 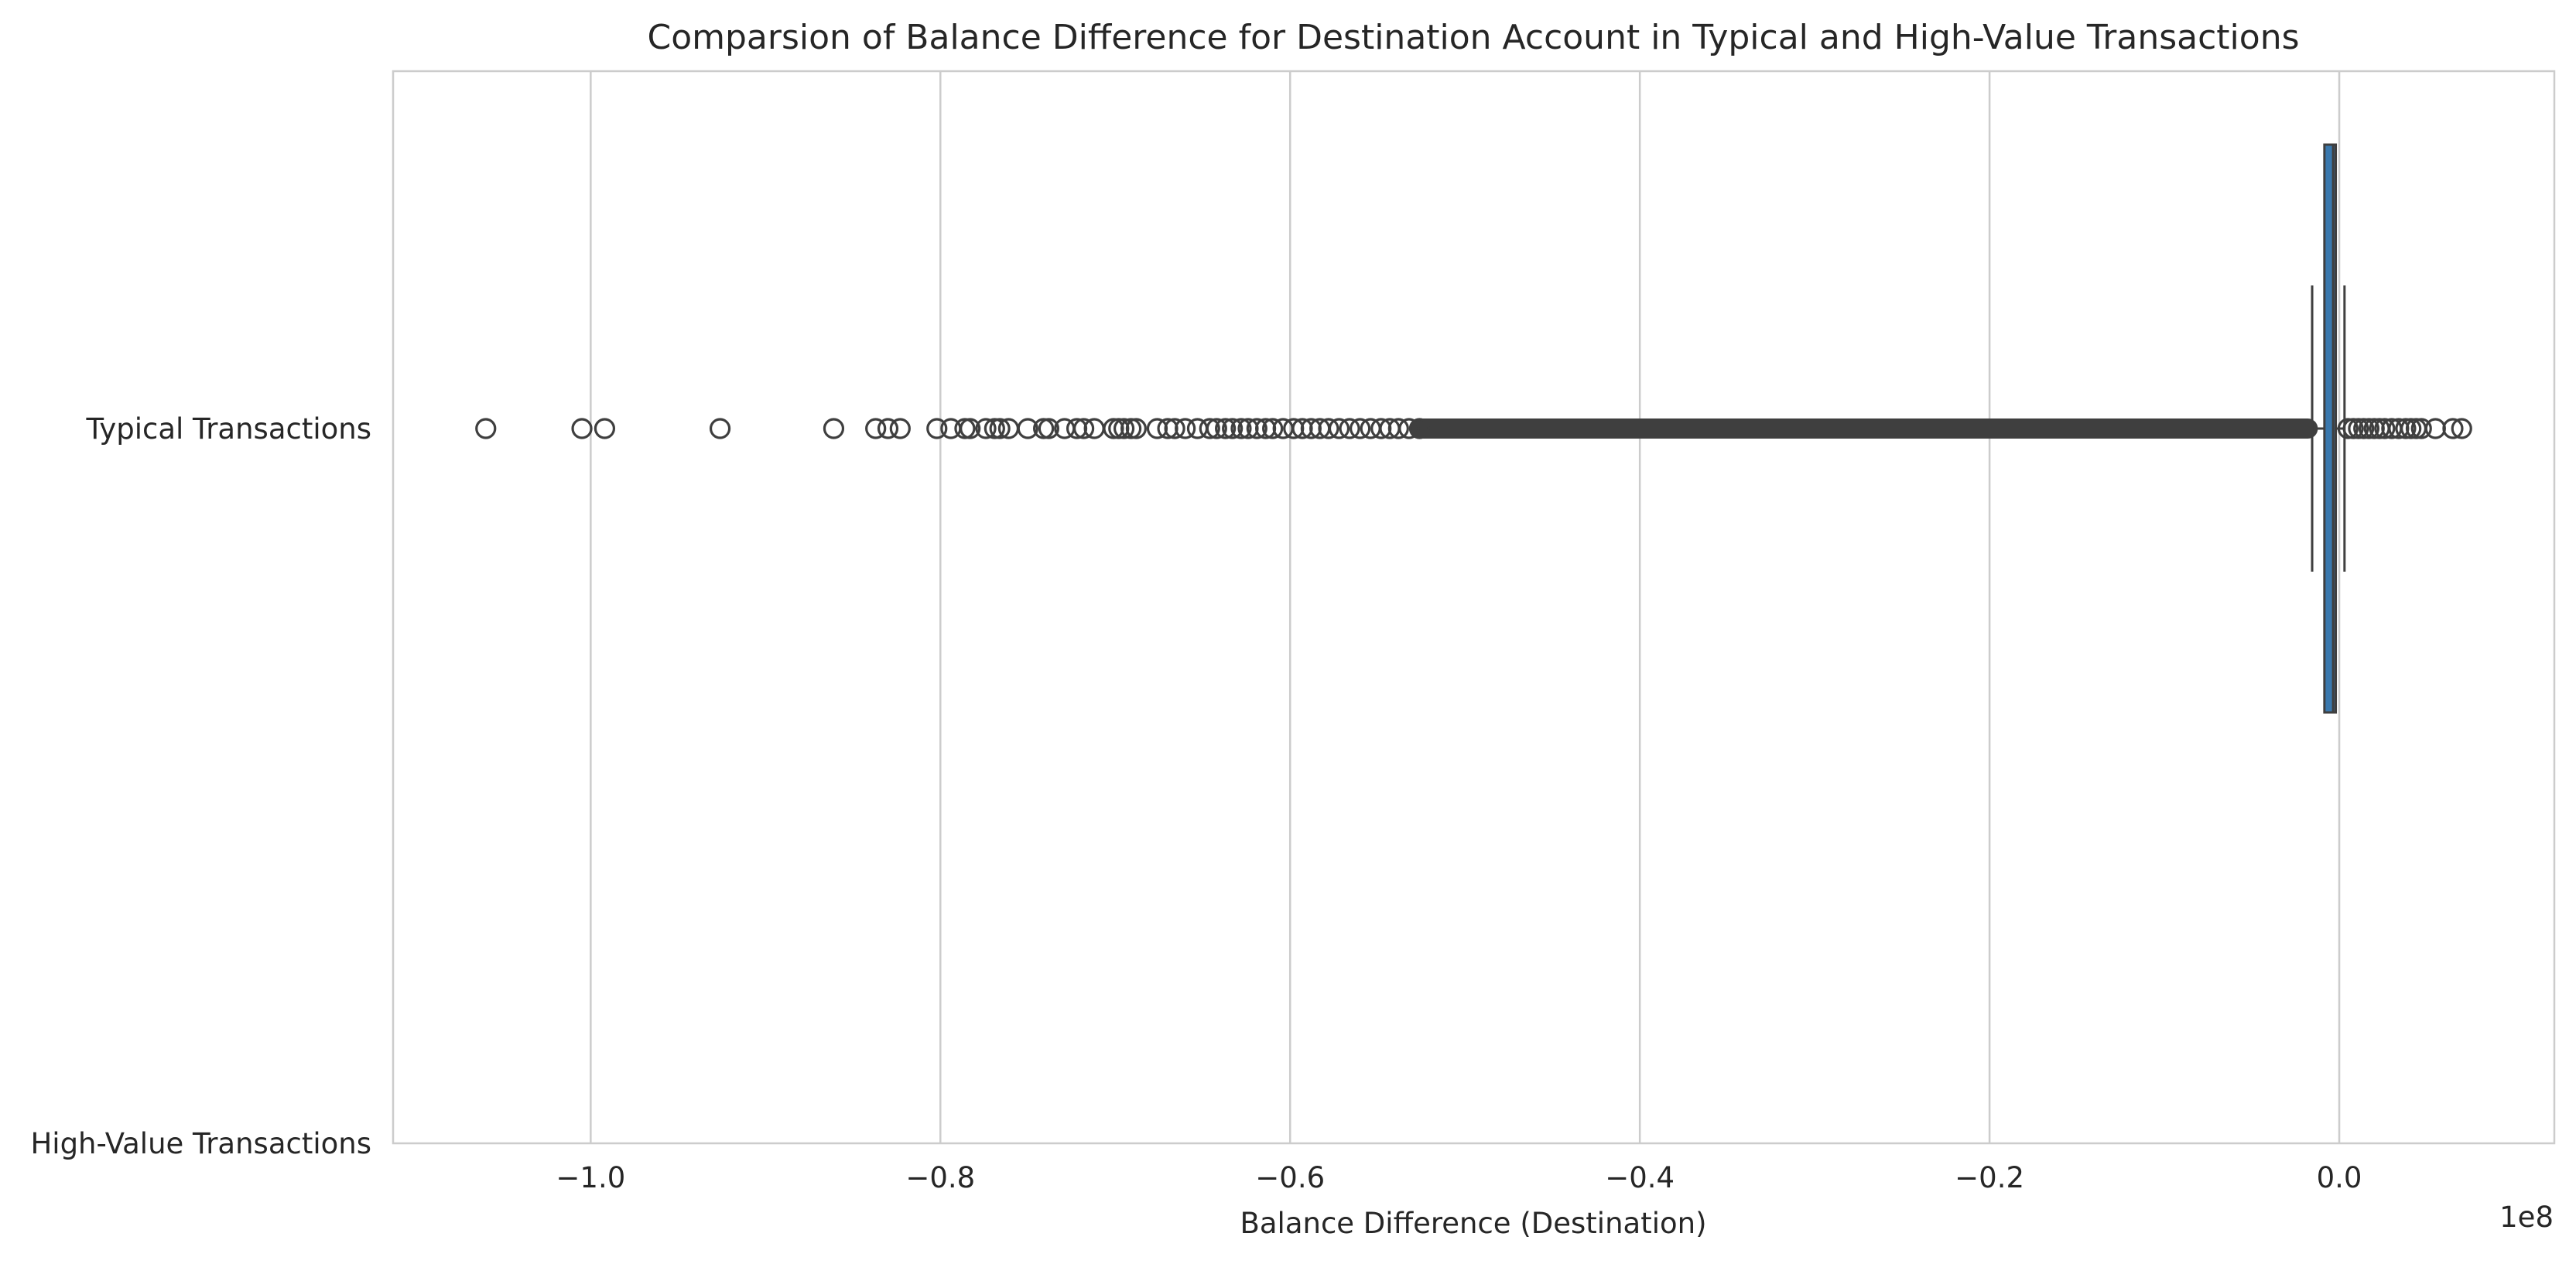 I want to click on x-tick-label: 0.0, so click(x=2340, y=1177).